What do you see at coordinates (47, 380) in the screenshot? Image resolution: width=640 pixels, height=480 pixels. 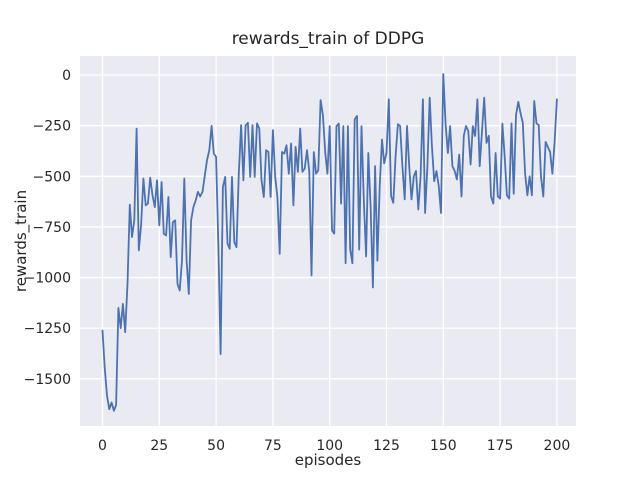 I see `y-tick-label: −1500` at bounding box center [47, 380].